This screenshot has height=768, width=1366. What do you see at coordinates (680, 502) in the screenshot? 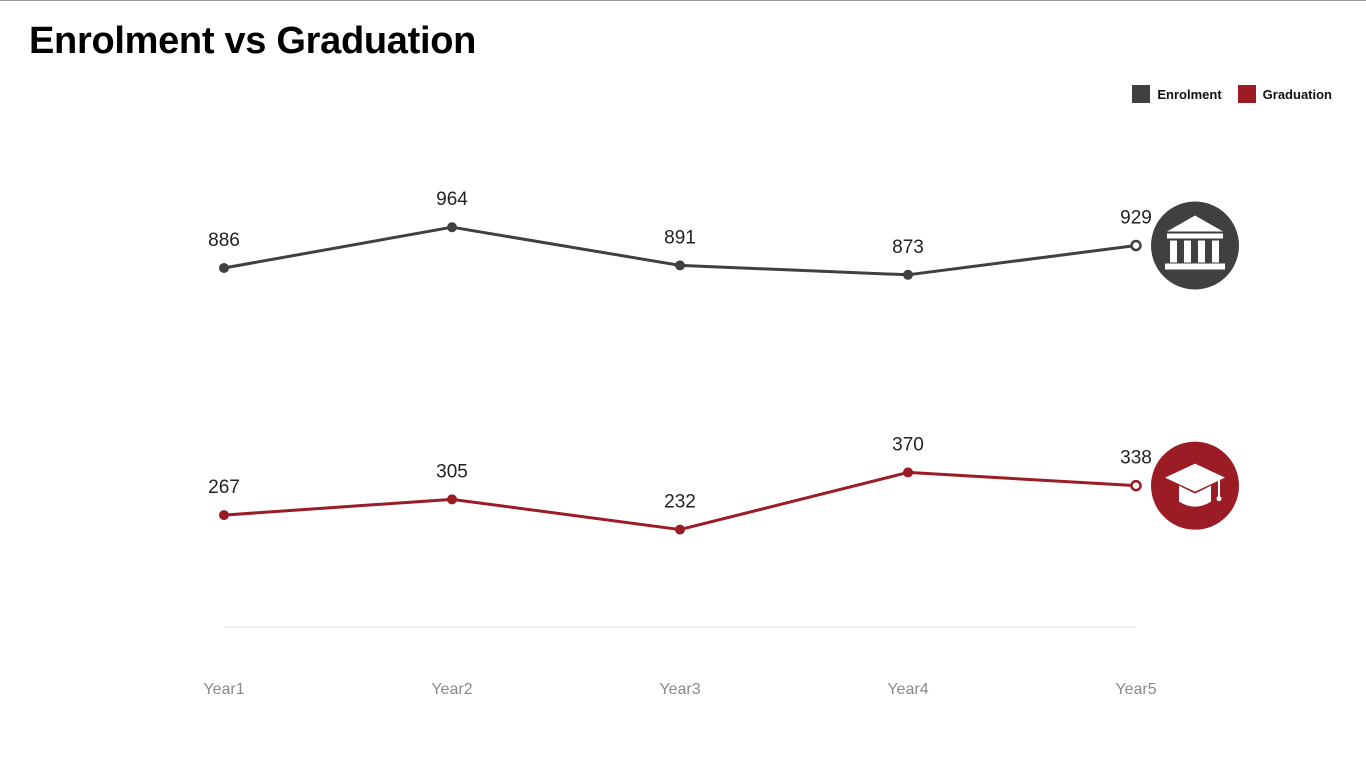
I see `data-label: 232` at bounding box center [680, 502].